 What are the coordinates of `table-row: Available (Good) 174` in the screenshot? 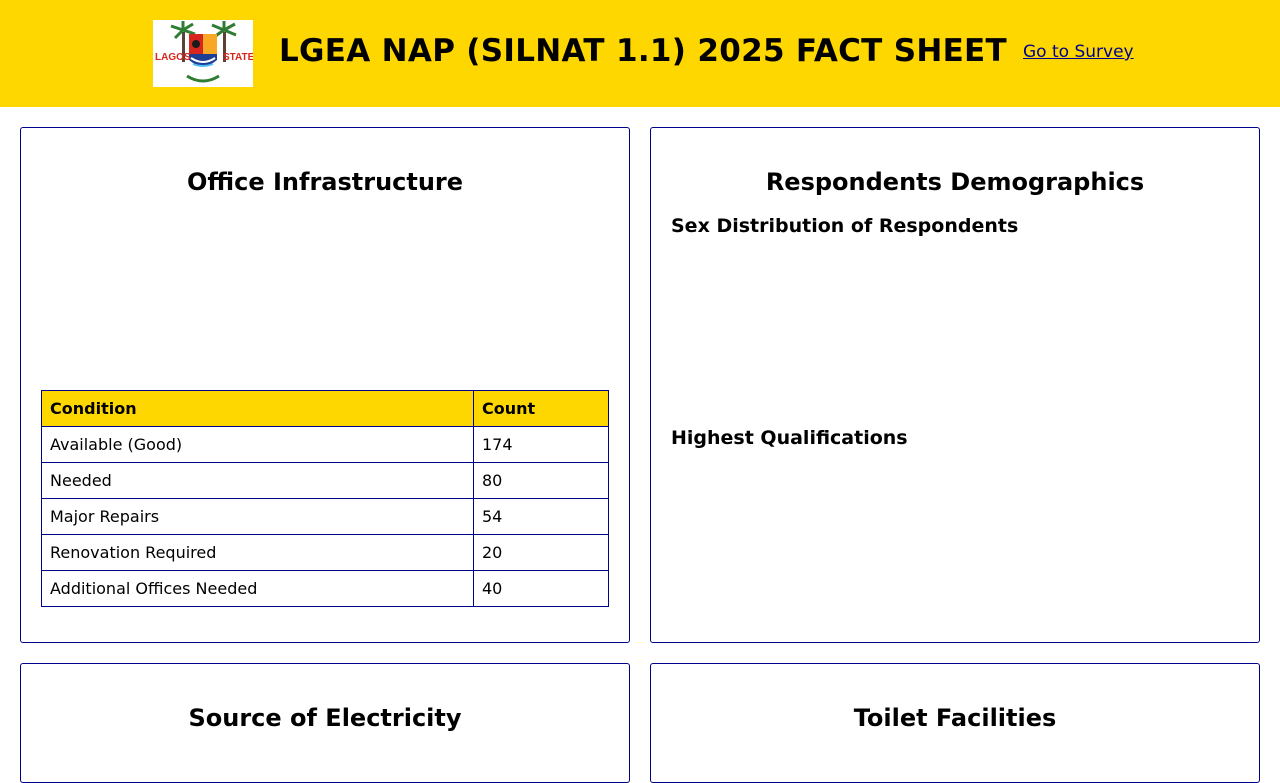 It's located at (325, 444).